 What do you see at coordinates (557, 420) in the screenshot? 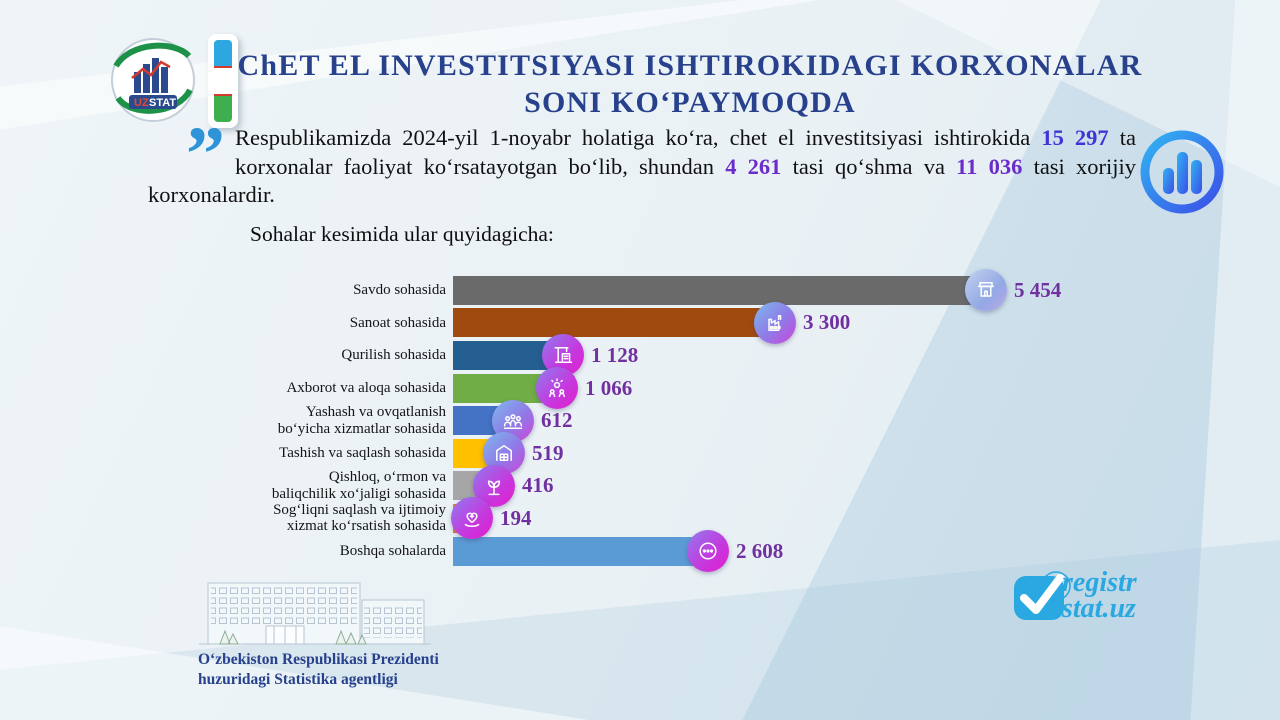
I see `bar-value: 612` at bounding box center [557, 420].